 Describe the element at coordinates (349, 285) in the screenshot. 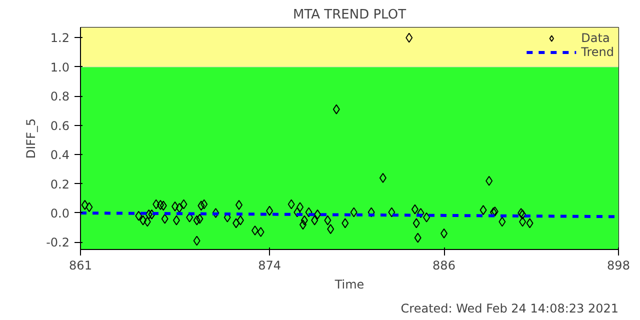

I see `x-axis-title: Time` at that location.